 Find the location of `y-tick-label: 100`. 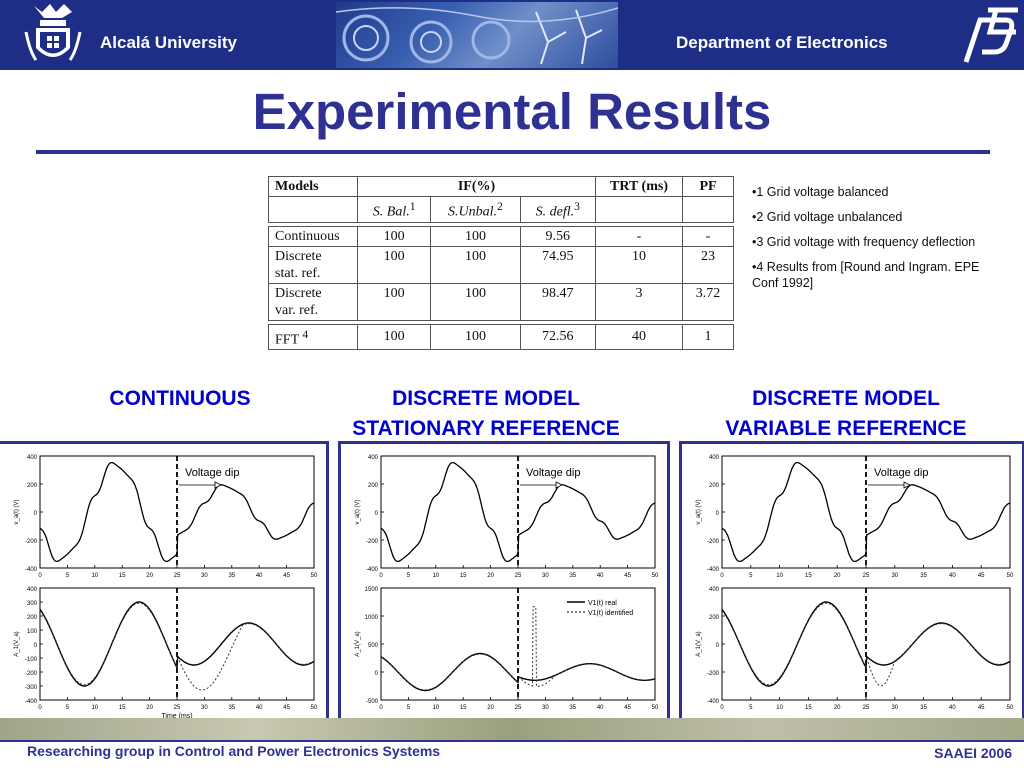

y-tick-label: 100 is located at coordinates (32, 632).